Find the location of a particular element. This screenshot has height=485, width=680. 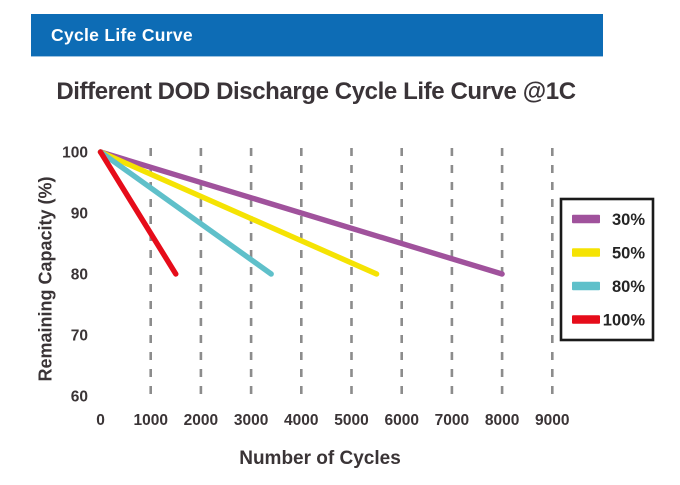

series-line-80% is located at coordinates (185, 213).